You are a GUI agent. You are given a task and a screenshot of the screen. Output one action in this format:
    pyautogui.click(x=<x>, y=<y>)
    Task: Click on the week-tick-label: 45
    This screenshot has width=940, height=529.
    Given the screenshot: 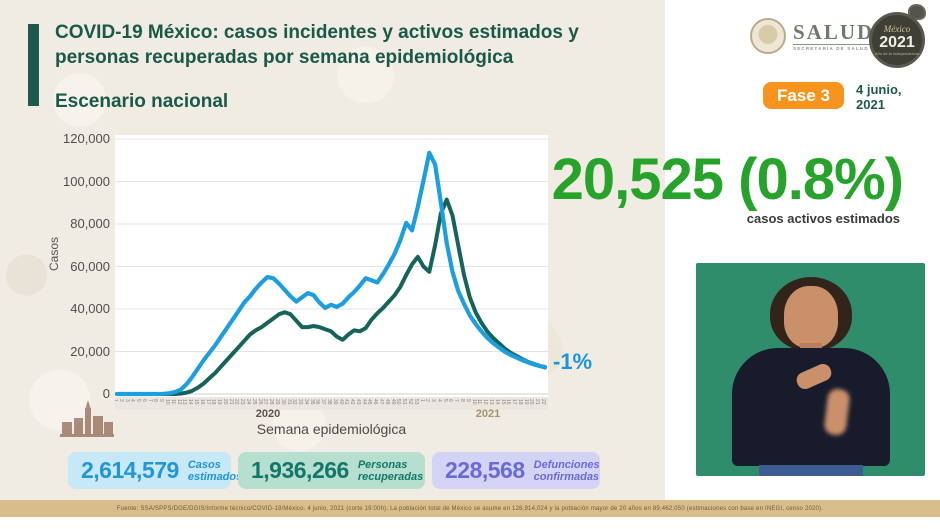 What is the action you would take?
    pyautogui.click(x=369, y=402)
    